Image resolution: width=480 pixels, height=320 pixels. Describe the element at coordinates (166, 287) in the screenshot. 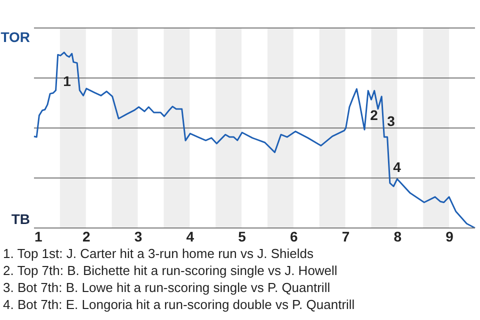

I see `text: 3. Bot 7th: B. Lowe hit a run-scoring single vs P. Quantrill` at that location.